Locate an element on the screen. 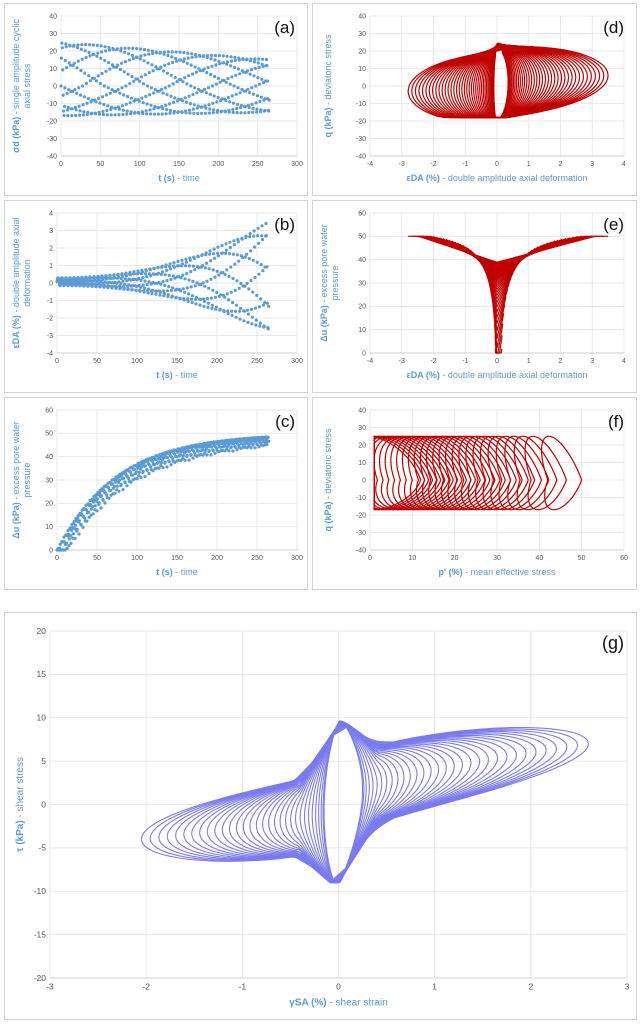  panel-label: (e) is located at coordinates (613, 224).